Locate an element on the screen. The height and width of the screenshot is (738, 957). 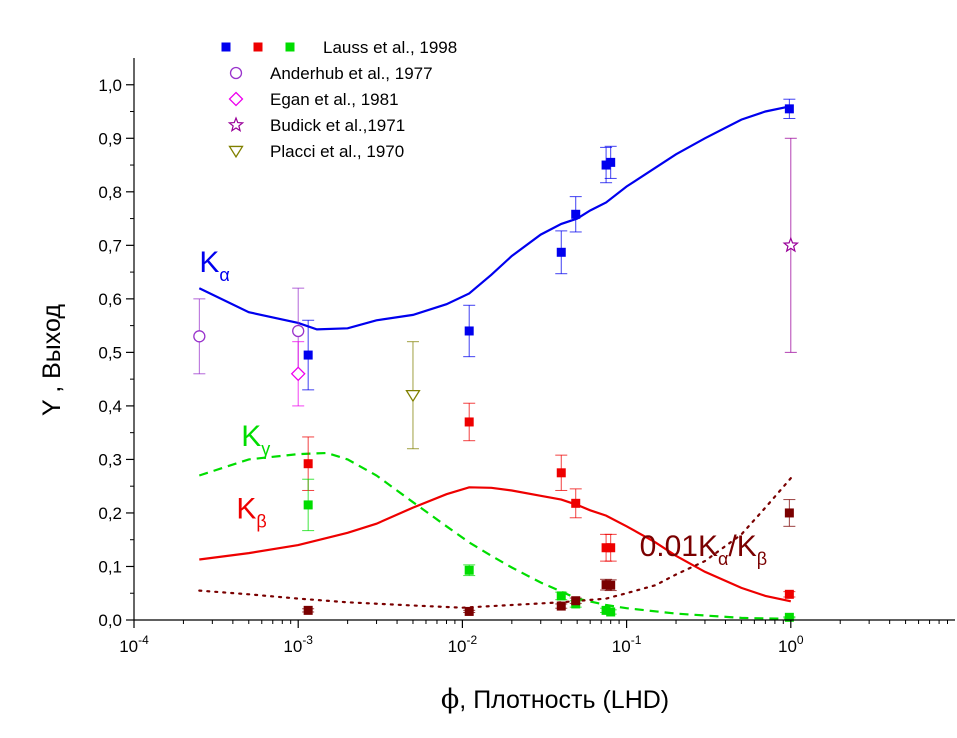
x-tick-label: 10⁻³ is located at coordinates (298, 644).